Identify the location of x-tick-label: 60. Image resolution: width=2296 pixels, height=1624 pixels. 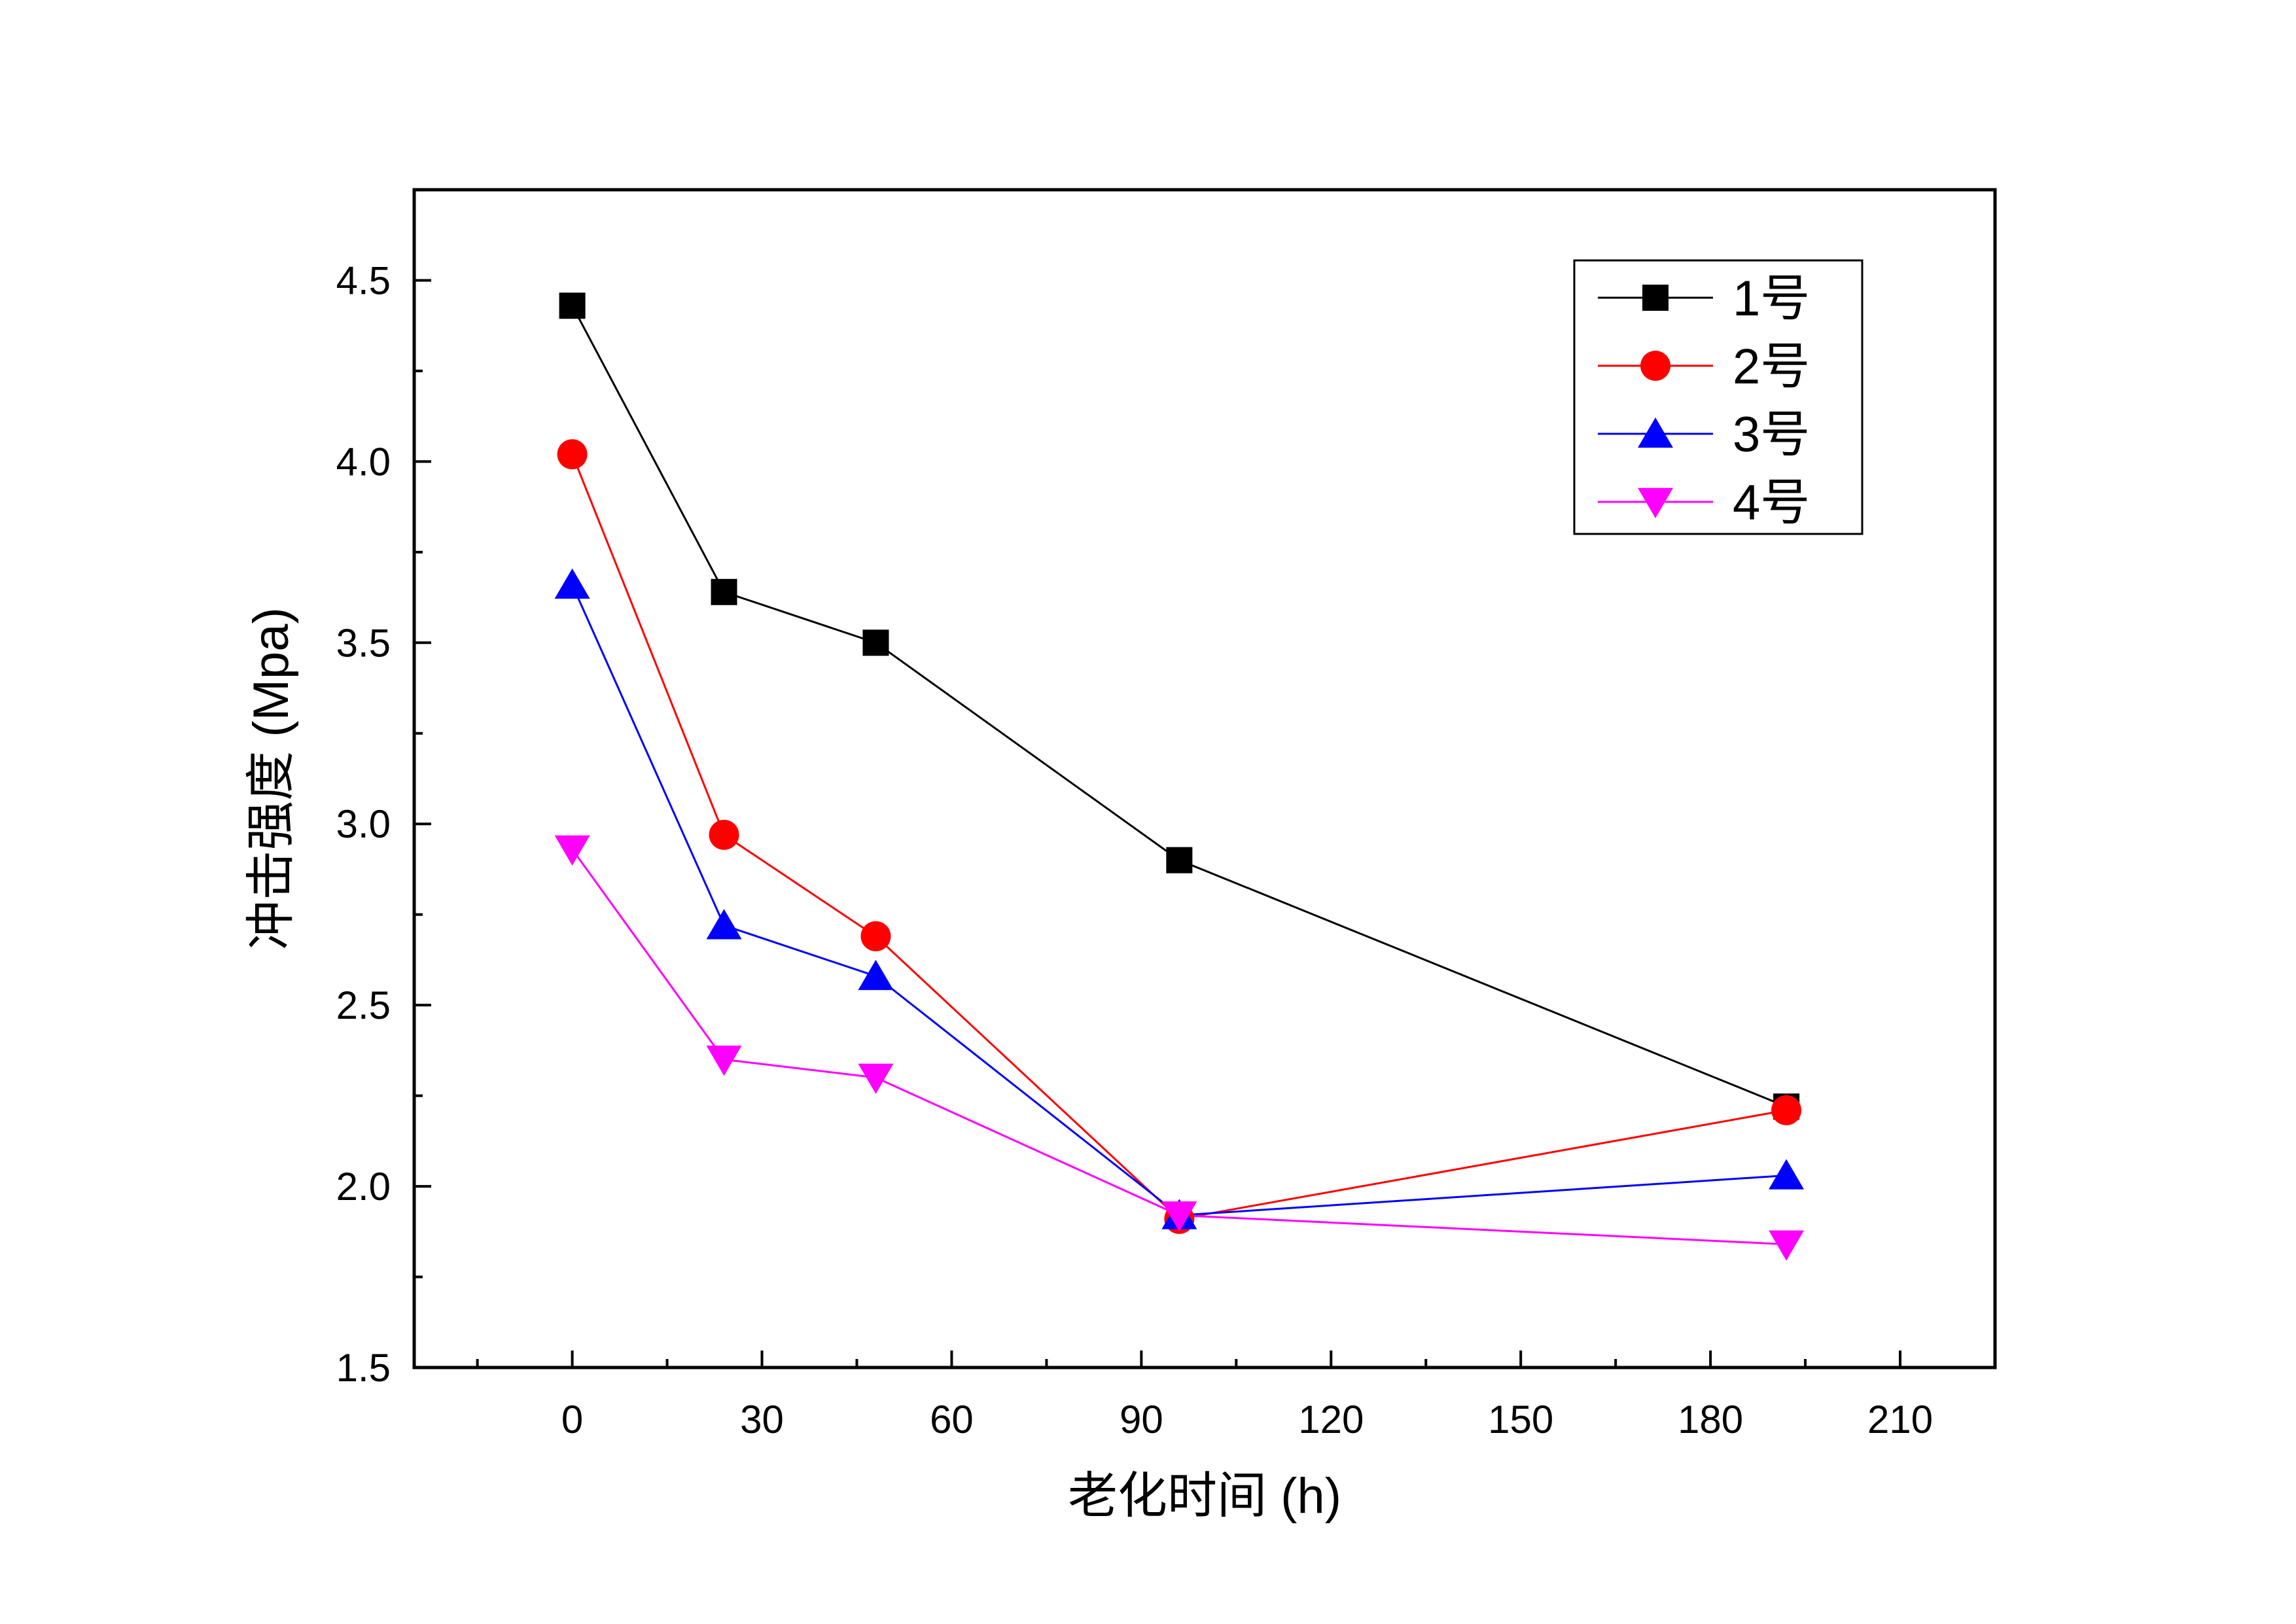
(952, 1419).